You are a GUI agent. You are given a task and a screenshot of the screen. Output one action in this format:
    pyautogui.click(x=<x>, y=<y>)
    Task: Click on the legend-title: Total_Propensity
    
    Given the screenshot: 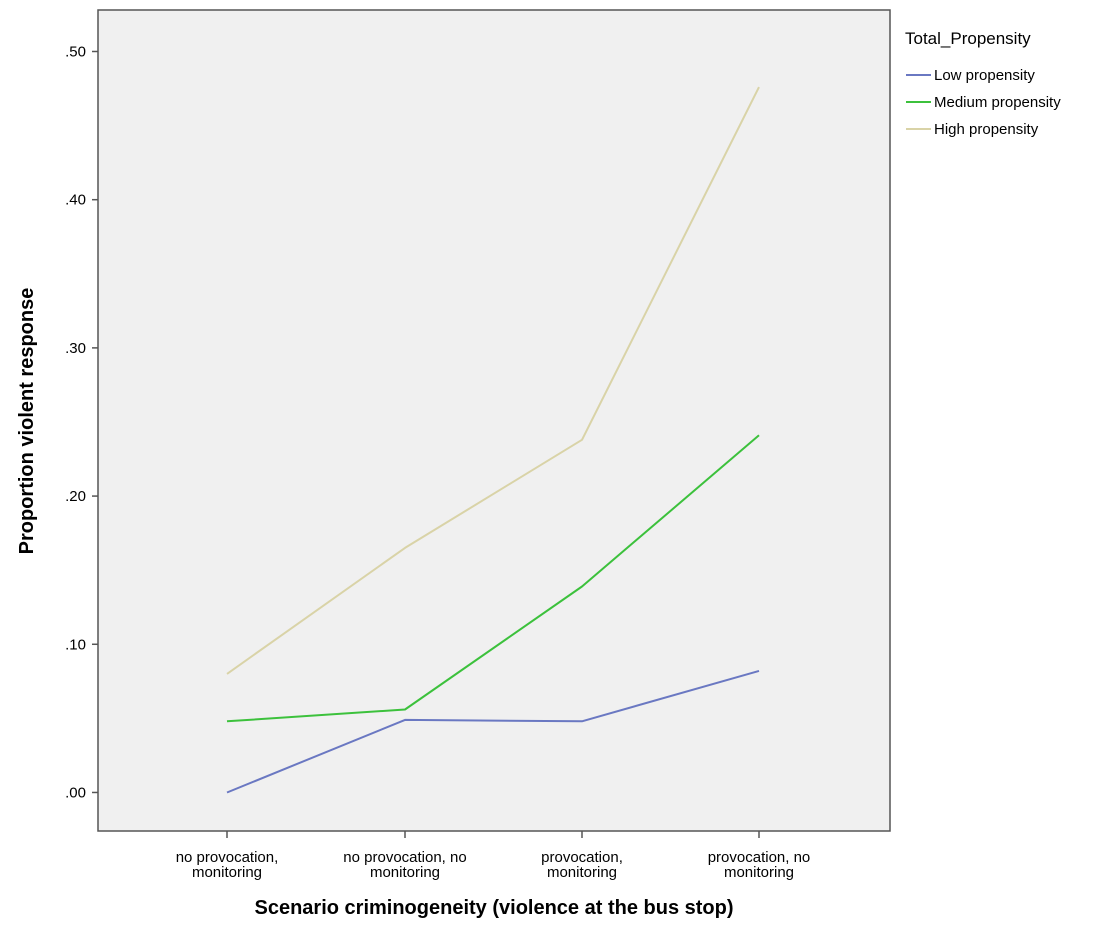 What is the action you would take?
    pyautogui.click(x=968, y=38)
    